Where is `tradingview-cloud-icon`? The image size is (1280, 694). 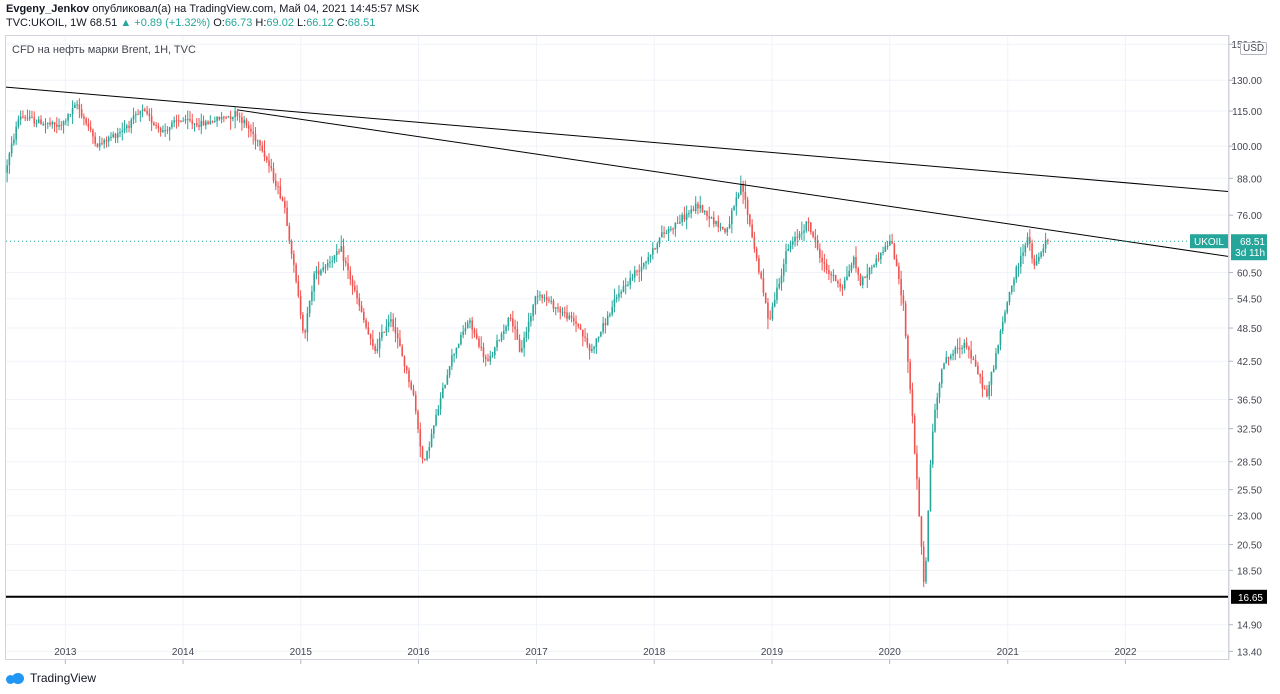
tradingview-cloud-icon is located at coordinates (16, 678).